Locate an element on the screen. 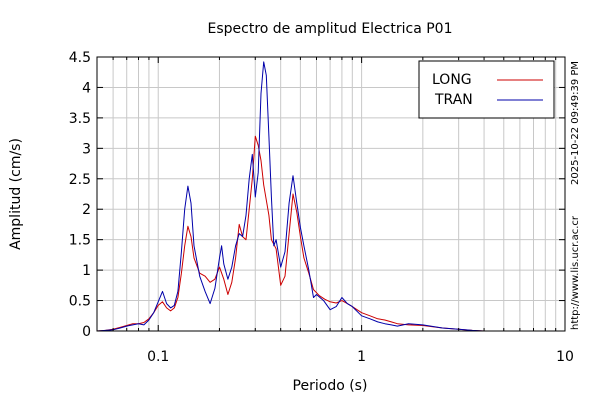 Image resolution: width=600 pixels, height=400 pixels. y-tick-label: 4.5 is located at coordinates (80, 58).